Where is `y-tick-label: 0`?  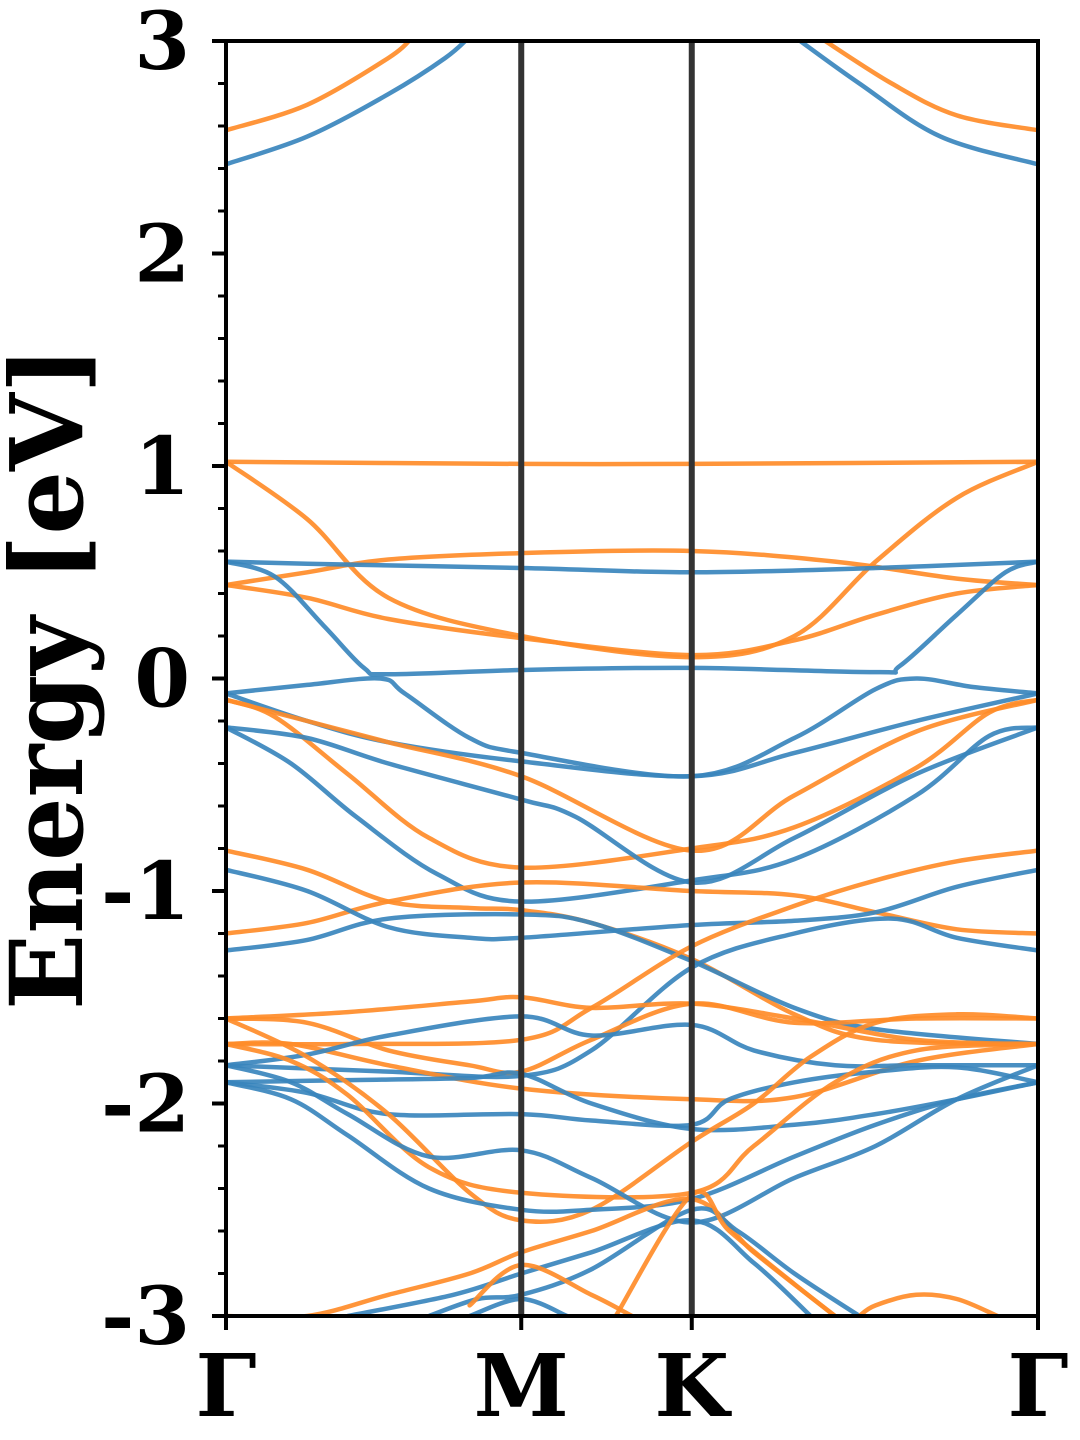 y-tick-label: 0 is located at coordinates (162, 679).